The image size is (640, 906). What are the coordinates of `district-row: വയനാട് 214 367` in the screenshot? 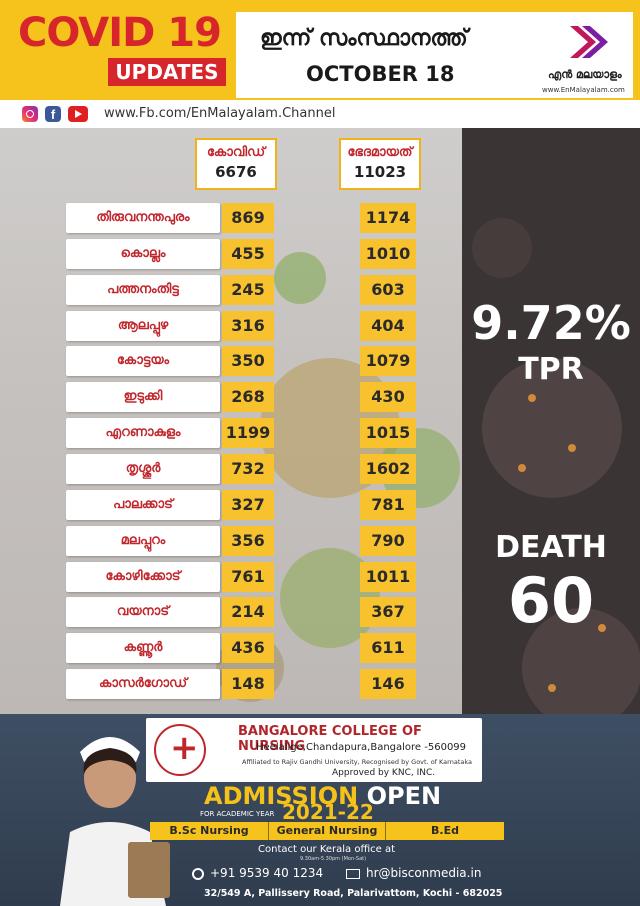 It's located at (231, 612).